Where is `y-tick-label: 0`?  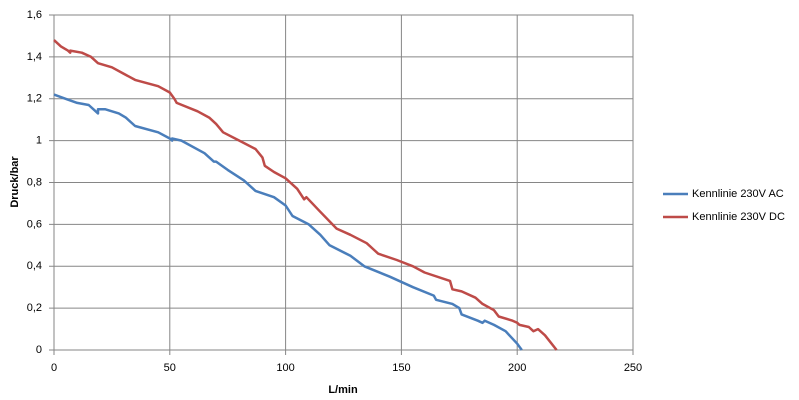
y-tick-label: 0 is located at coordinates (39, 350).